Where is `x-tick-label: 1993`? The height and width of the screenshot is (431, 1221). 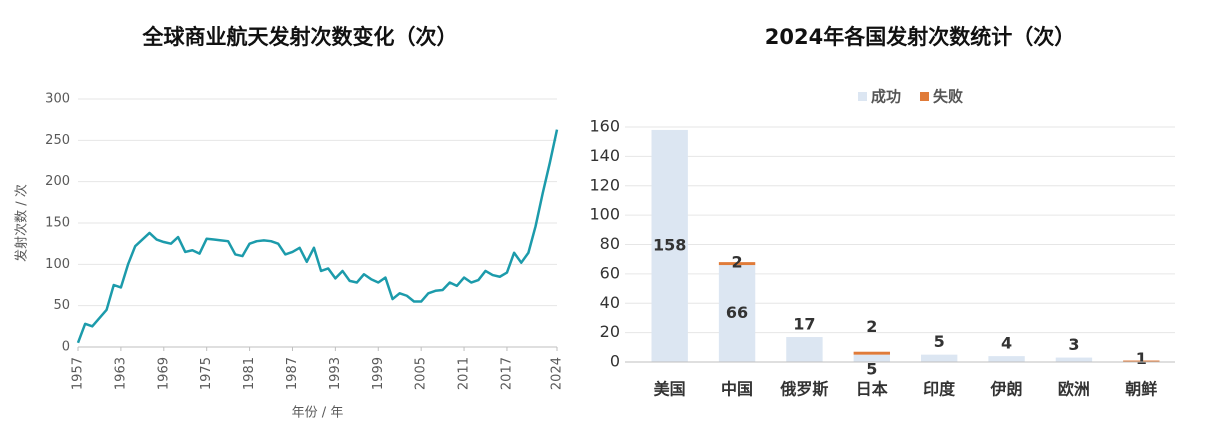
x-tick-label: 1993 is located at coordinates (335, 373).